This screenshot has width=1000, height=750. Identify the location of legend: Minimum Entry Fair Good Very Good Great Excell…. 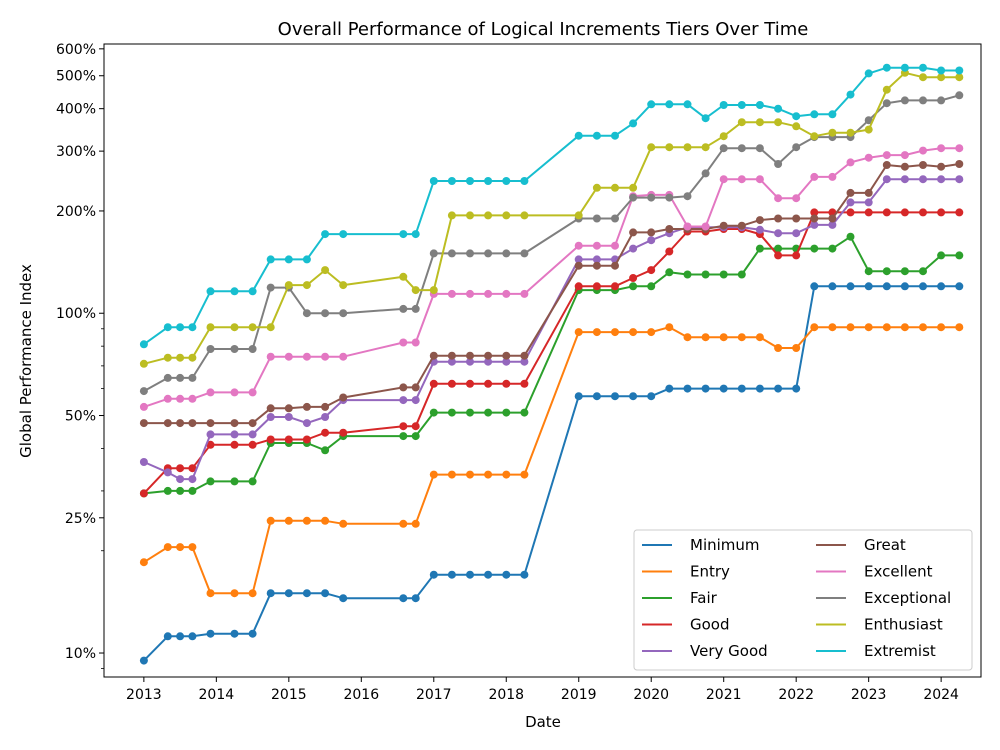
(803, 600).